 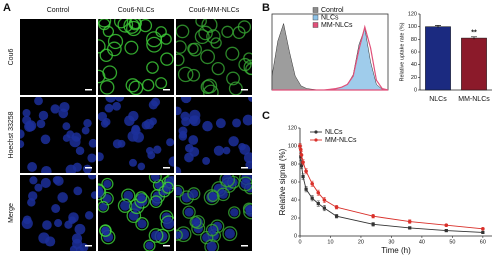 I want to click on panel-label: C, so click(x=266, y=116).